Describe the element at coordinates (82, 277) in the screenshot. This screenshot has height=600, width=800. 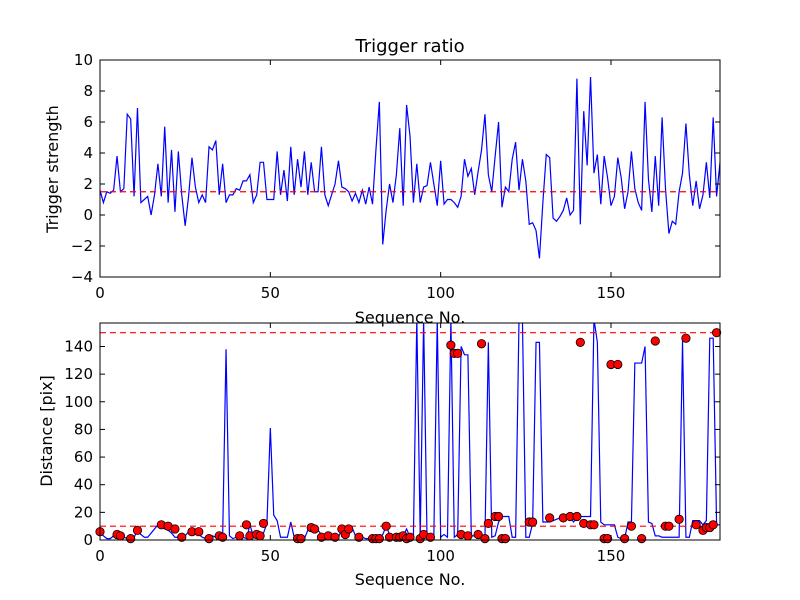
I see `y-tick-label: −4` at that location.